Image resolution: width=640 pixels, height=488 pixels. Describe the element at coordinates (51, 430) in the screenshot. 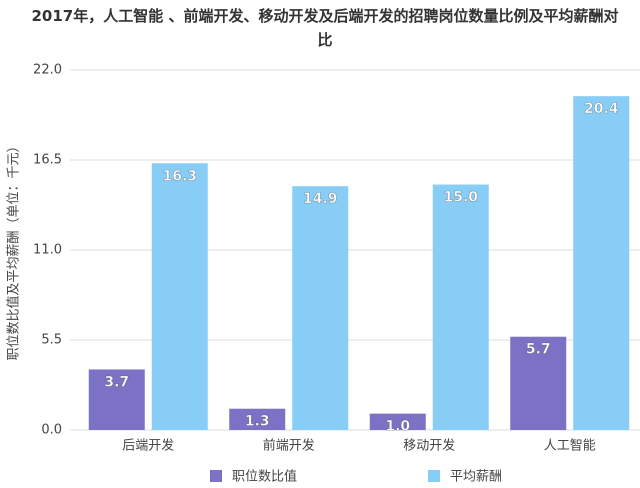

I see `y-tick-label: 0.0` at that location.